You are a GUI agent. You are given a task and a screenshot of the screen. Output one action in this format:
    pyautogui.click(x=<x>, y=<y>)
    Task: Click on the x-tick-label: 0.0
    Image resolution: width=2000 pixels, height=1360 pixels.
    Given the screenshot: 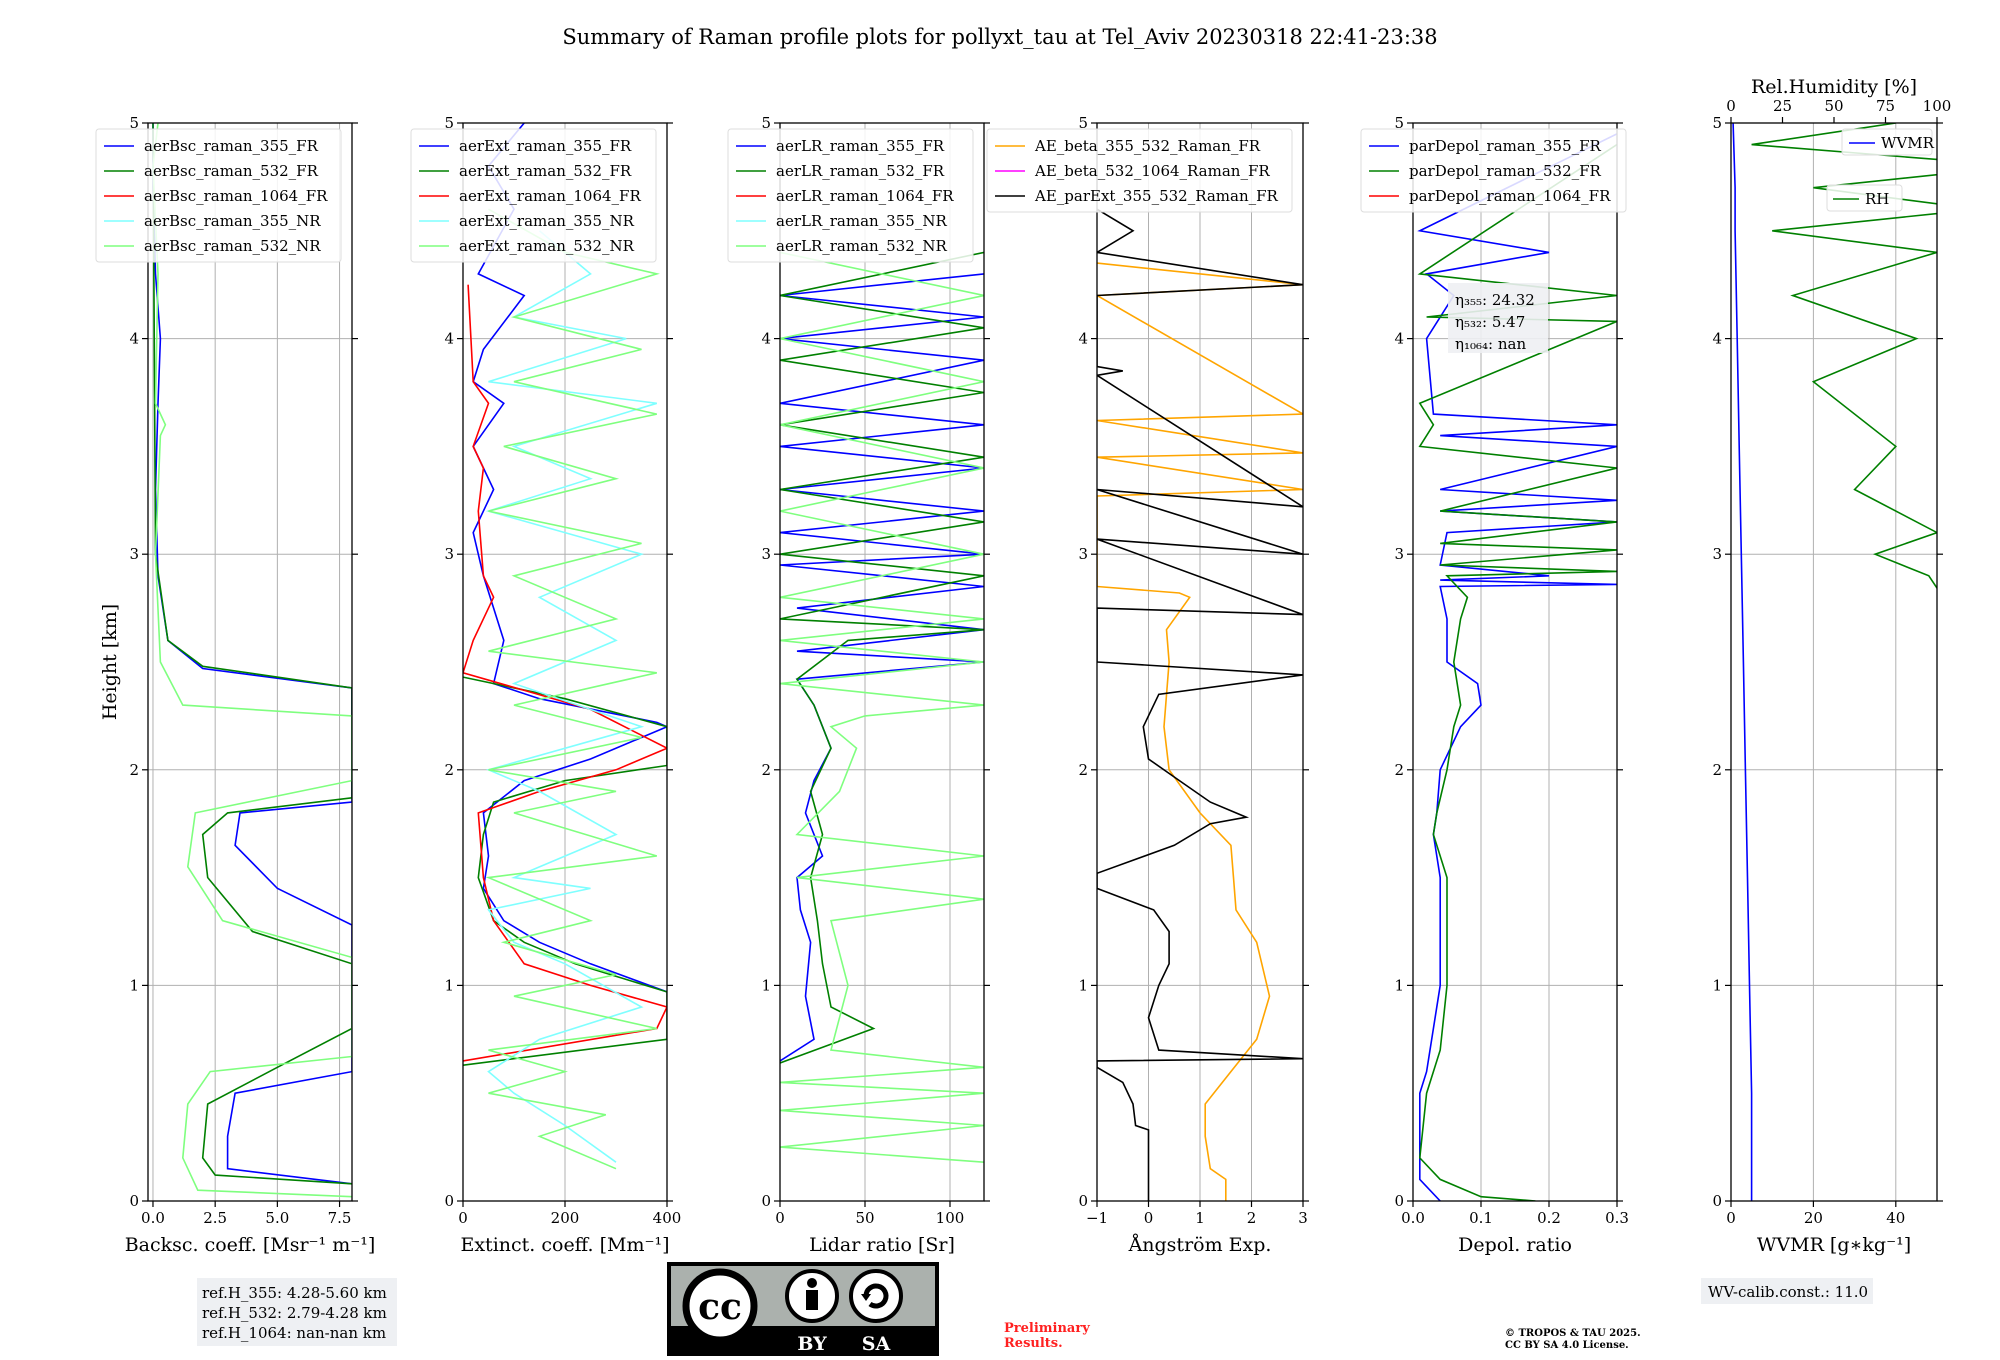 What is the action you would take?
    pyautogui.click(x=1413, y=1218)
    